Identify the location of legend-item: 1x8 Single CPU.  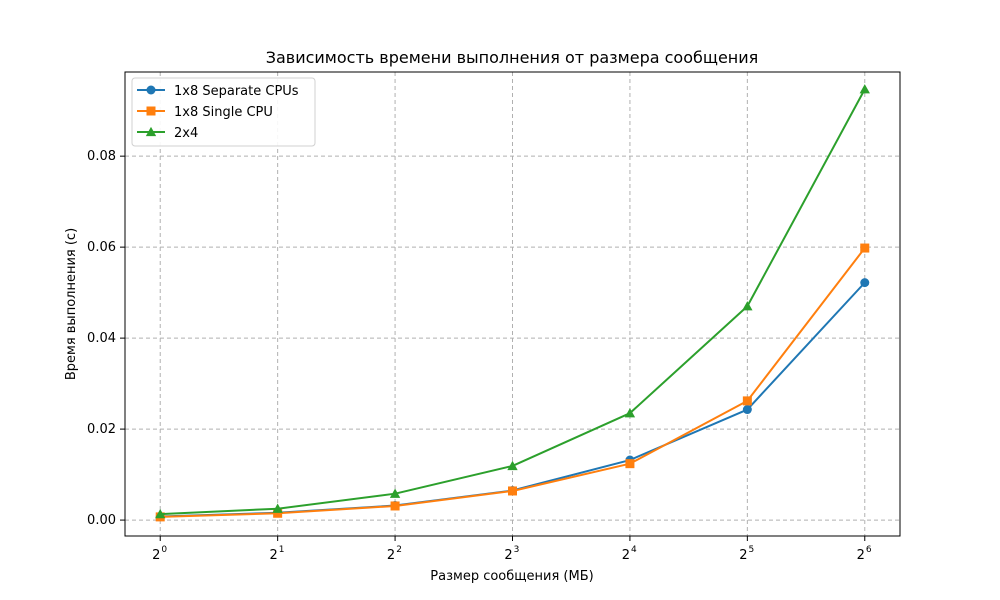
(205, 112).